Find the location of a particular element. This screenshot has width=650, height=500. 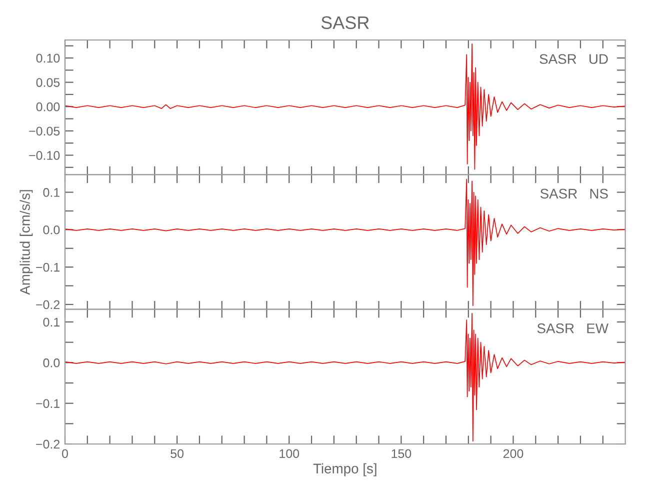

x-tick-label: 50 is located at coordinates (177, 453).